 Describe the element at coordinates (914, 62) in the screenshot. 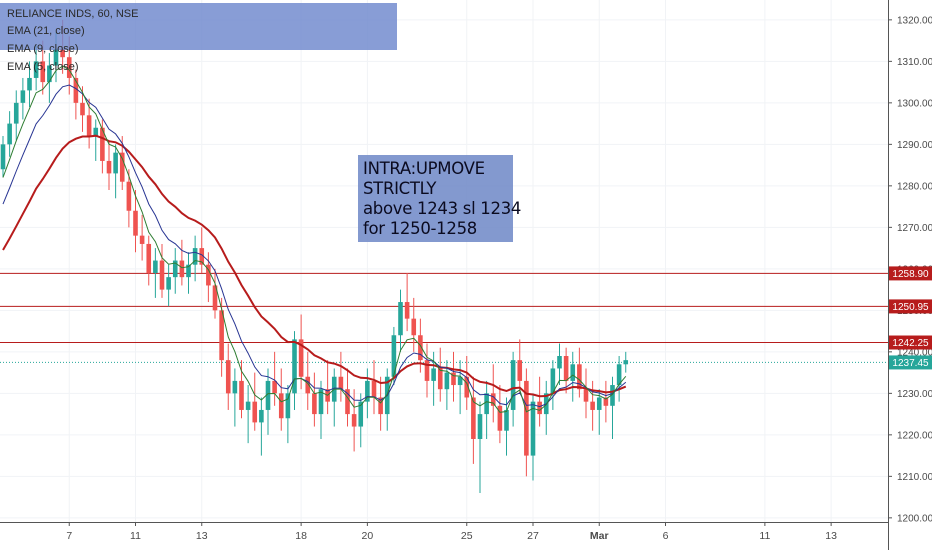

I see `price-tick-label: 1310.00` at that location.